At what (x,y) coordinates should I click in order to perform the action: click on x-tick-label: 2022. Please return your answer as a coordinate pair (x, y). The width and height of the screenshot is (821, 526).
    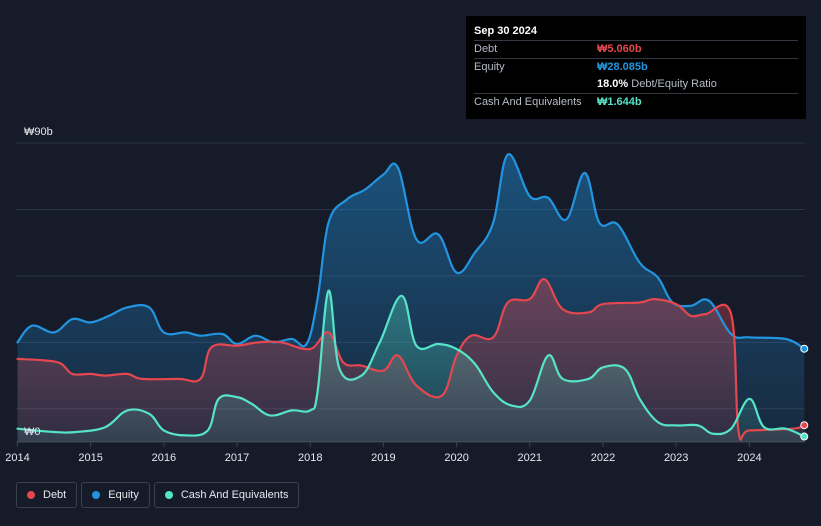
    Looking at the image, I should click on (603, 458).